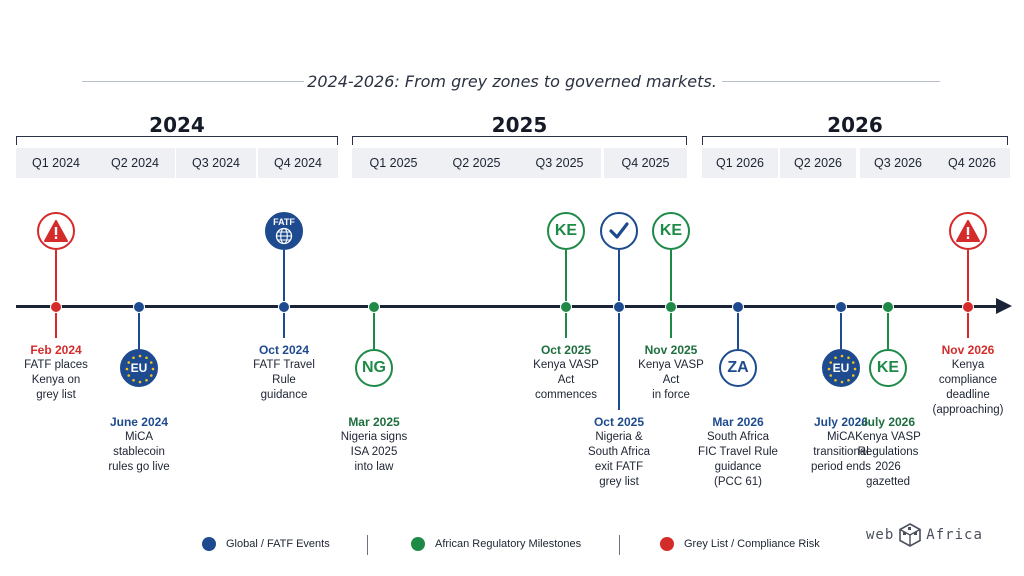  I want to click on event-description: FATF places Kenya on grey list, so click(56, 380).